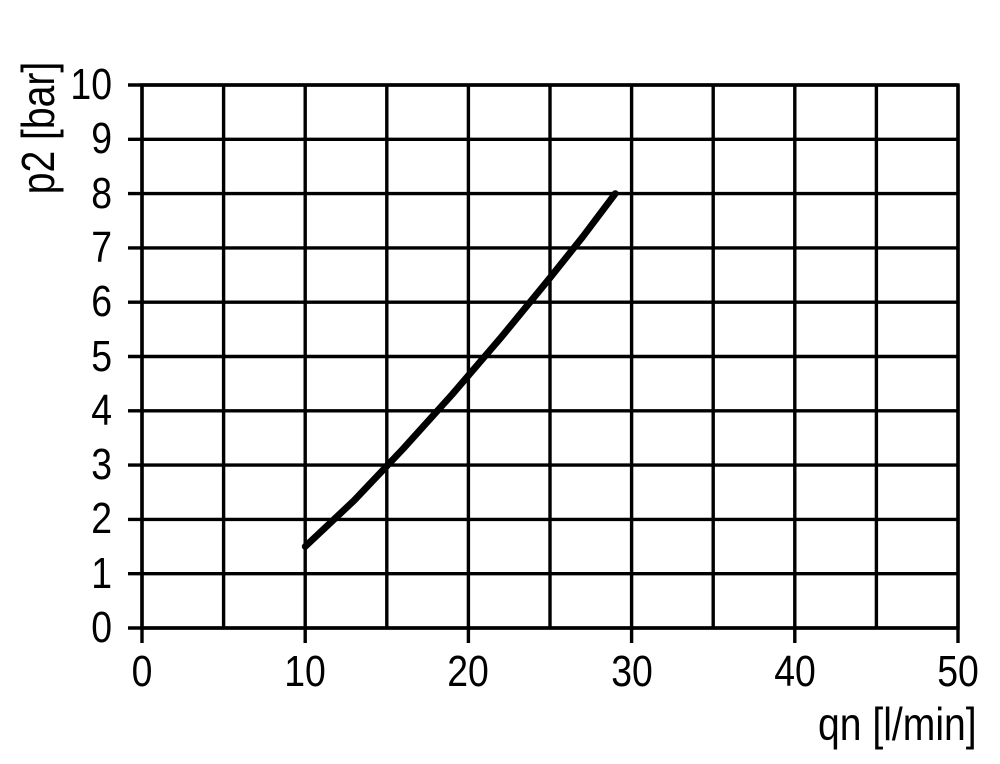  What do you see at coordinates (460, 370) in the screenshot?
I see `flow-pressure-curve` at bounding box center [460, 370].